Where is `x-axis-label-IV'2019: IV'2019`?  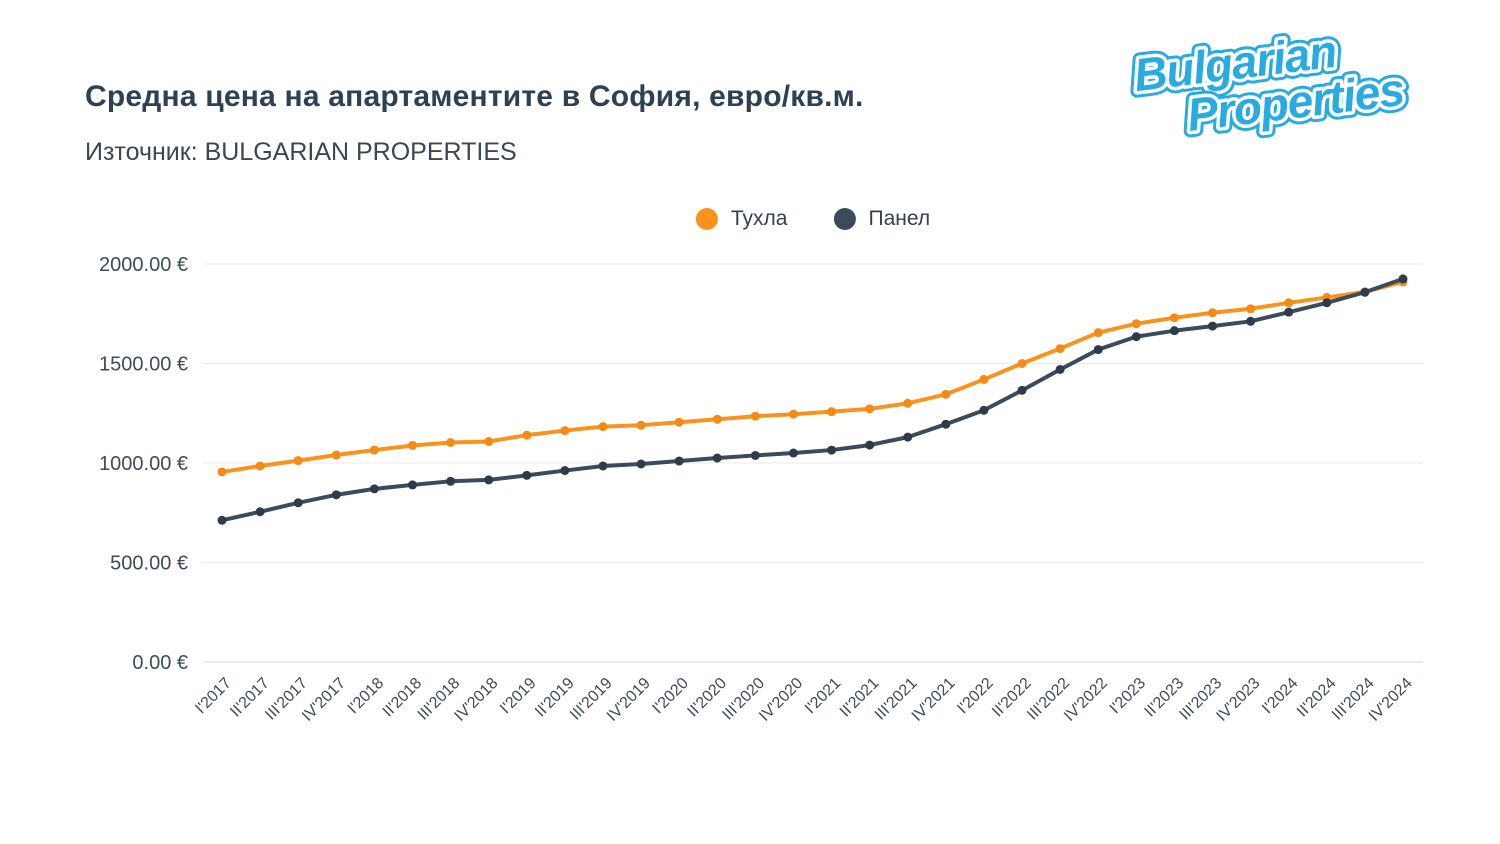 x-axis-label-IV'2019: IV'2019 is located at coordinates (629, 700).